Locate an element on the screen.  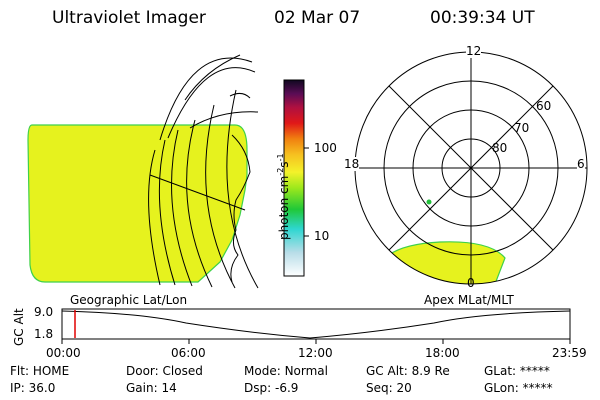
mlt-label-0: 0 is located at coordinates (471, 283).